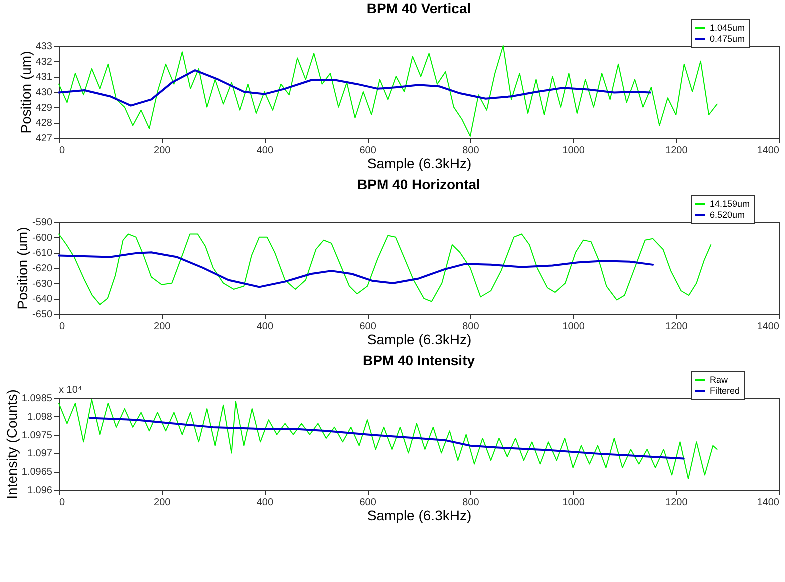 The height and width of the screenshot is (582, 785). I want to click on legend-label: 14.159um, so click(730, 204).